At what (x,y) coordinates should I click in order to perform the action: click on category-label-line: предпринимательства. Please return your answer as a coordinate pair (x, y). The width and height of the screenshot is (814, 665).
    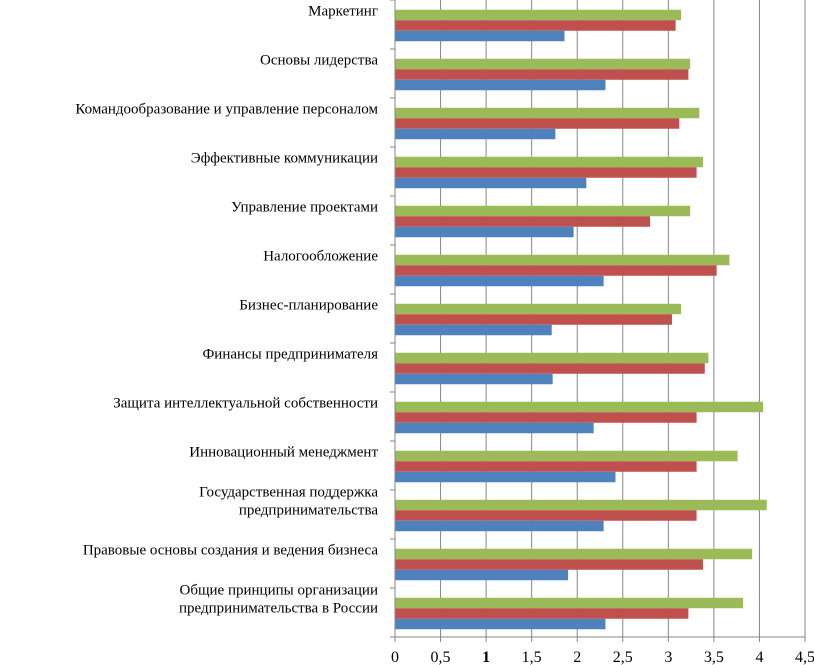
    Looking at the image, I should click on (309, 511).